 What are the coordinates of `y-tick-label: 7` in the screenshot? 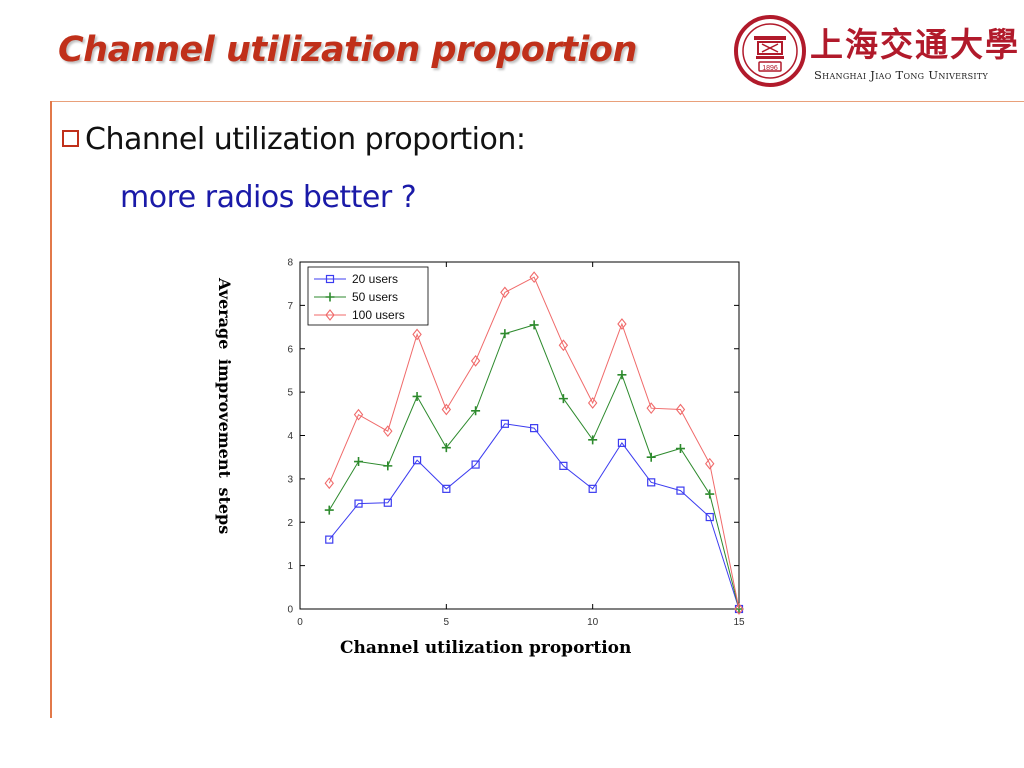 It's located at (290, 306).